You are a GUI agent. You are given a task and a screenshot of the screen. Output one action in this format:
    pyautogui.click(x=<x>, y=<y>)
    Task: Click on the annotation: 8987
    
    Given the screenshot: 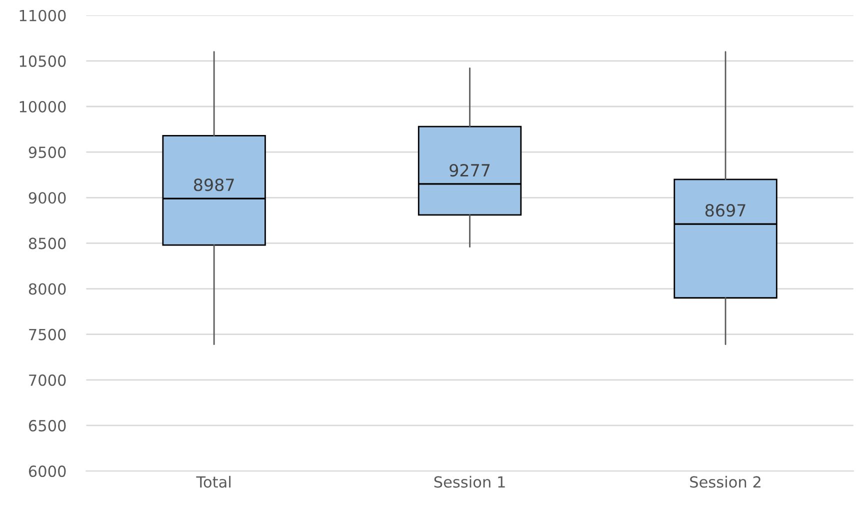 What is the action you would take?
    pyautogui.click(x=214, y=185)
    